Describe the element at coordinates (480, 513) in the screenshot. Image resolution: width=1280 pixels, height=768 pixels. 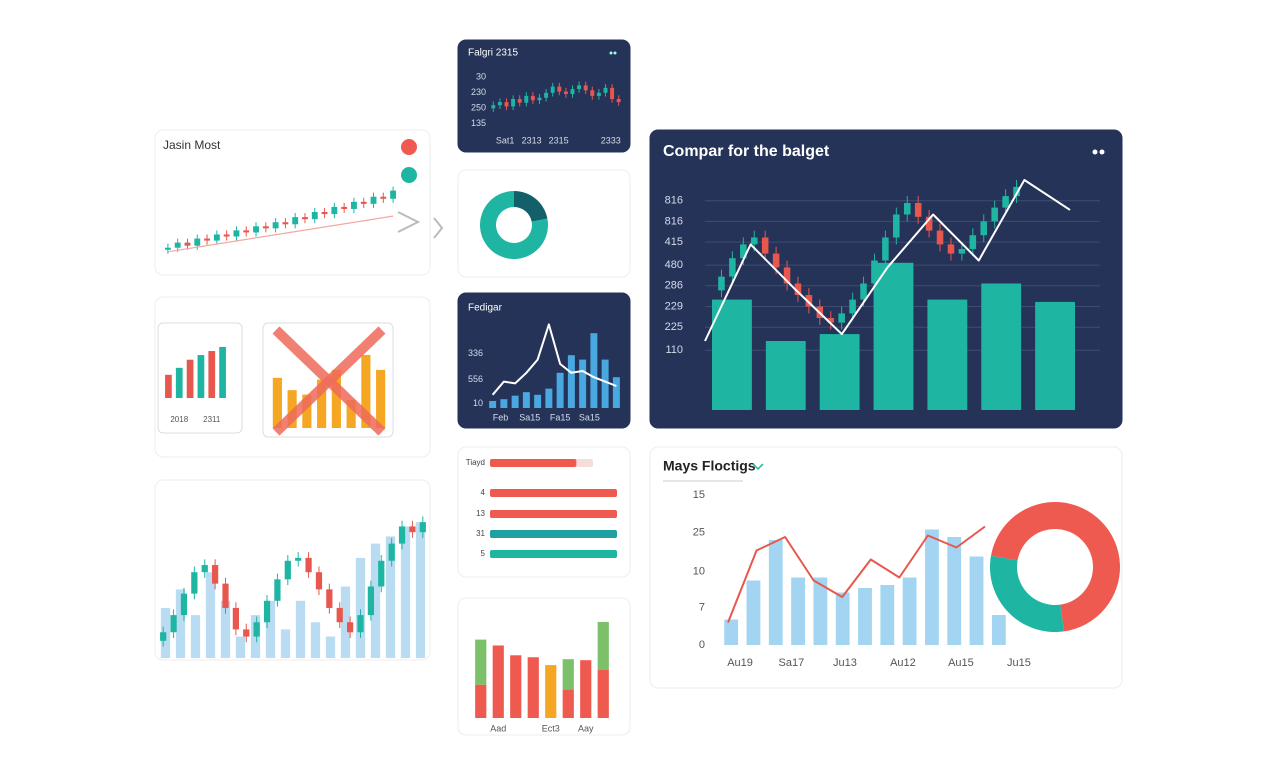
I see `row-label: 13` at that location.